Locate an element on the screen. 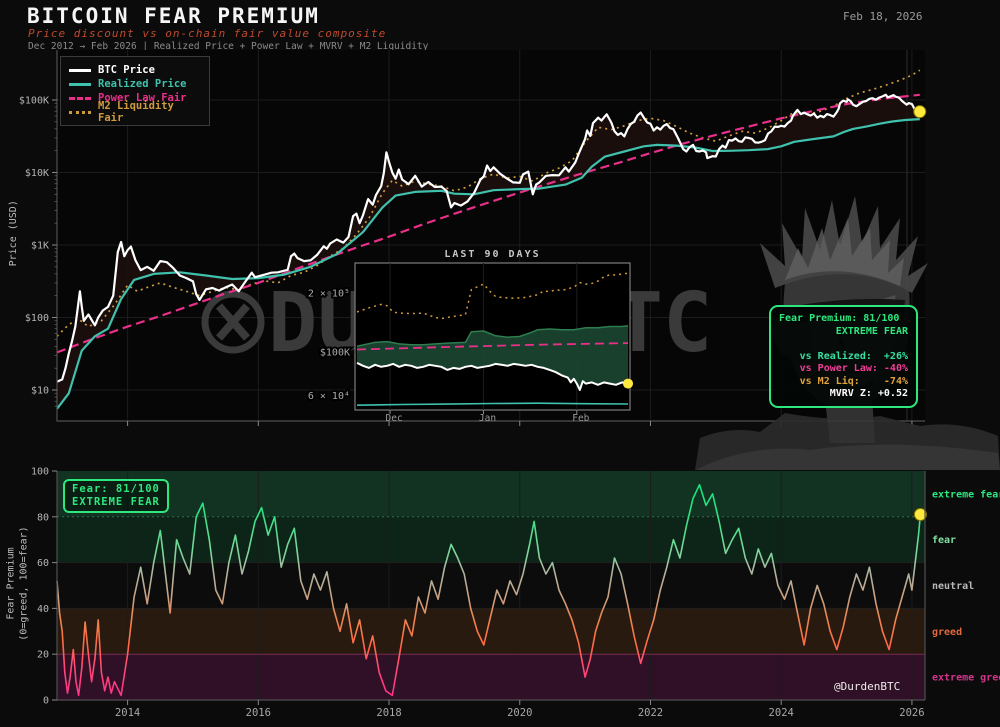 This screenshot has width=1000, height=727. current-price-dot is located at coordinates (920, 112).